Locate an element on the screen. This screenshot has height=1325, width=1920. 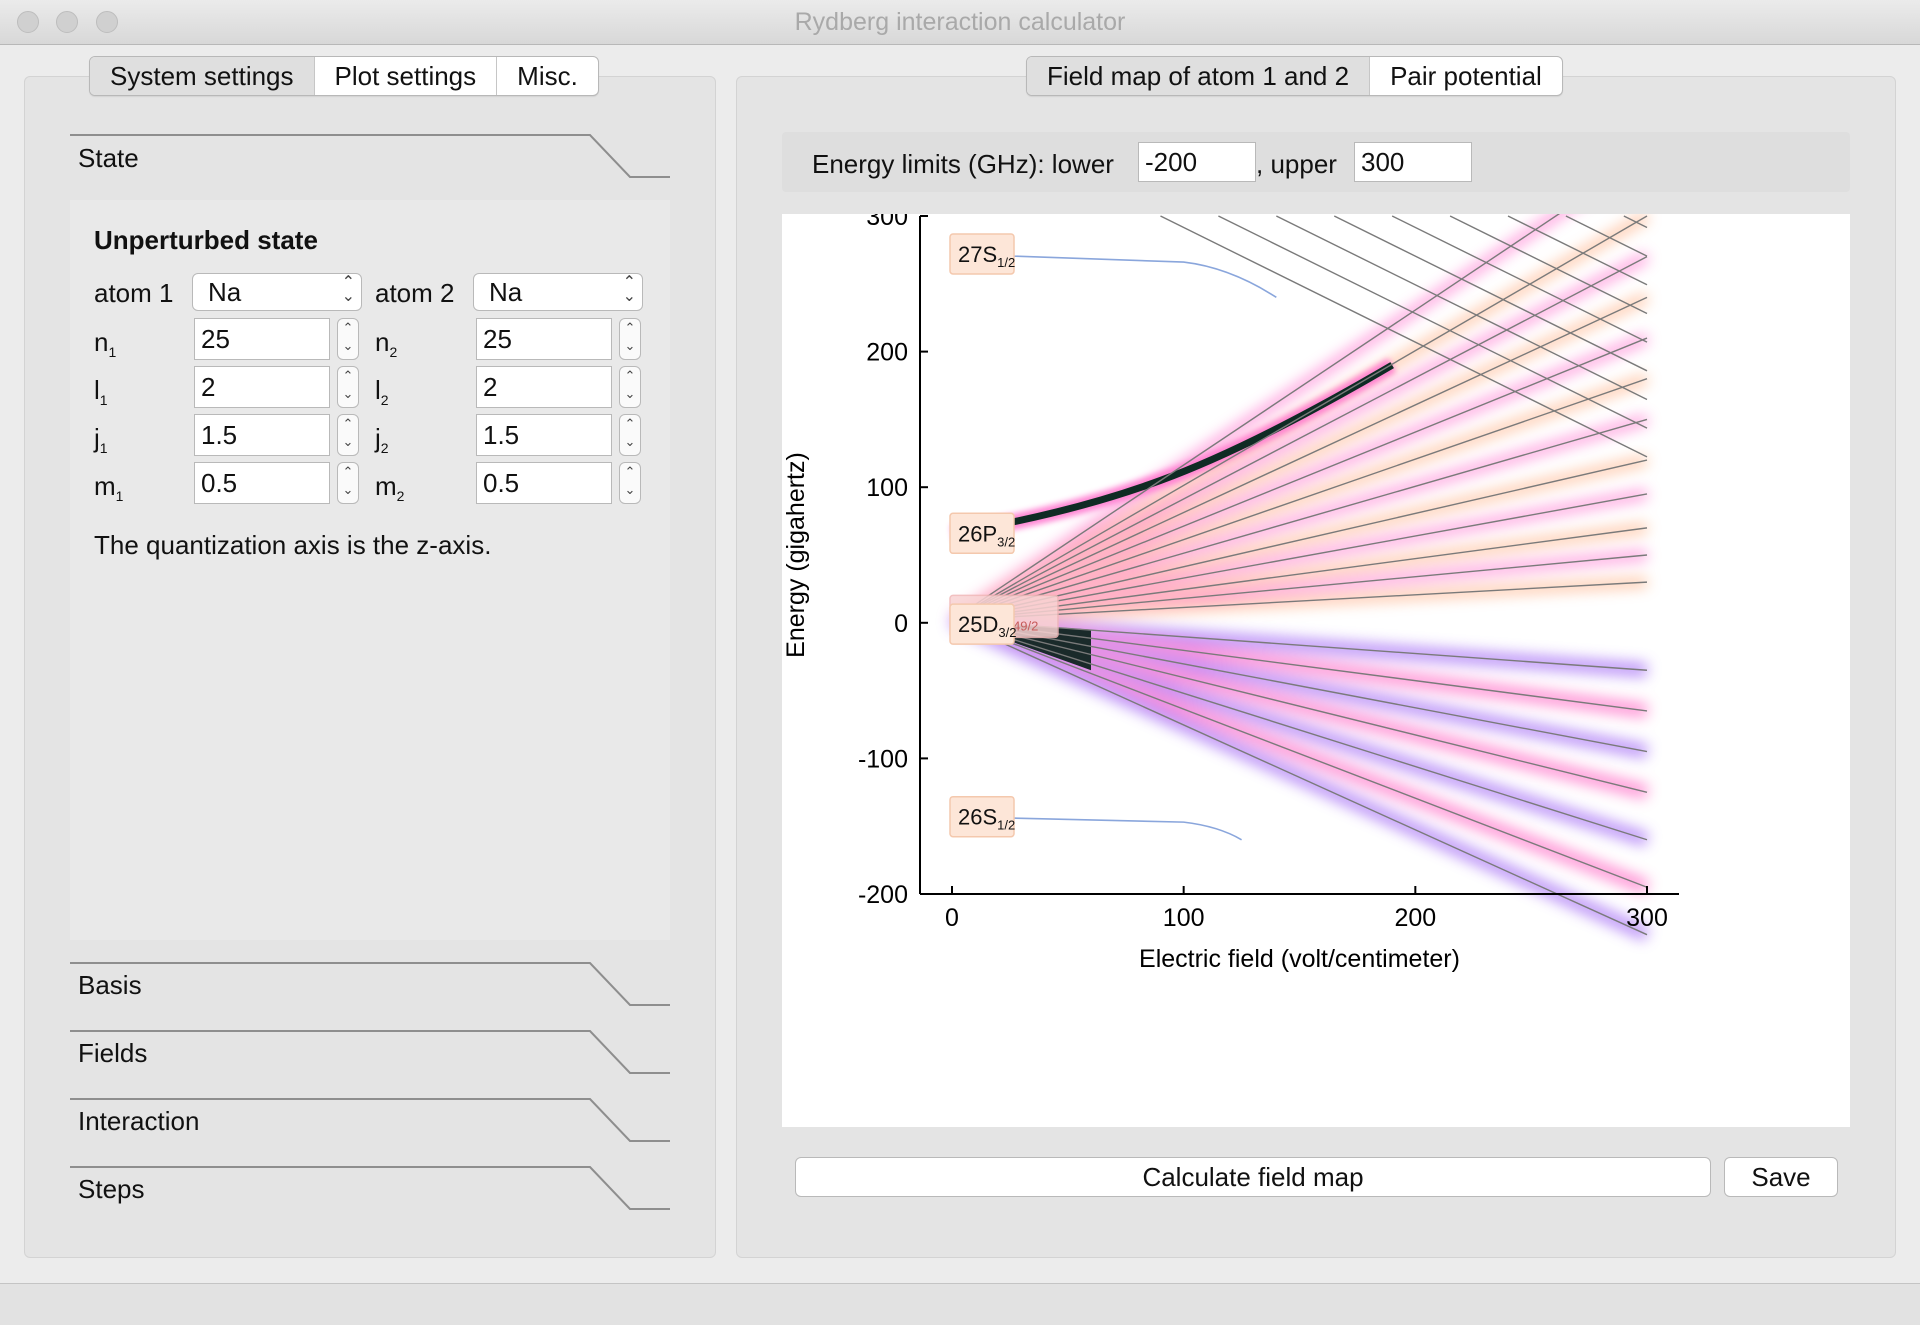
l1-field: 2 is located at coordinates (262, 387).